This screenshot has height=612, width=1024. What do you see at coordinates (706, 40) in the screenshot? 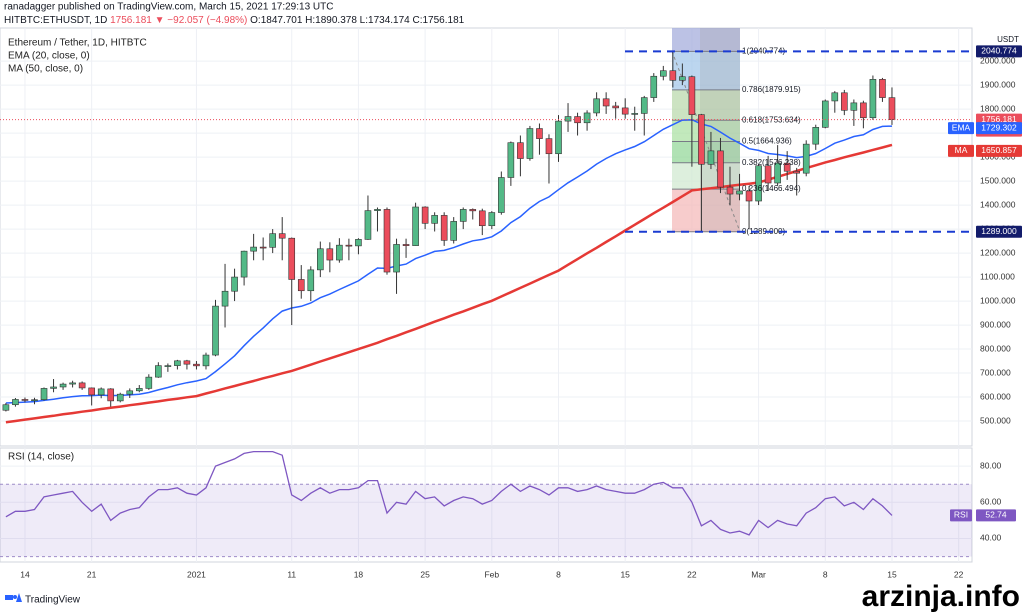
I see `fib-top` at bounding box center [706, 40].